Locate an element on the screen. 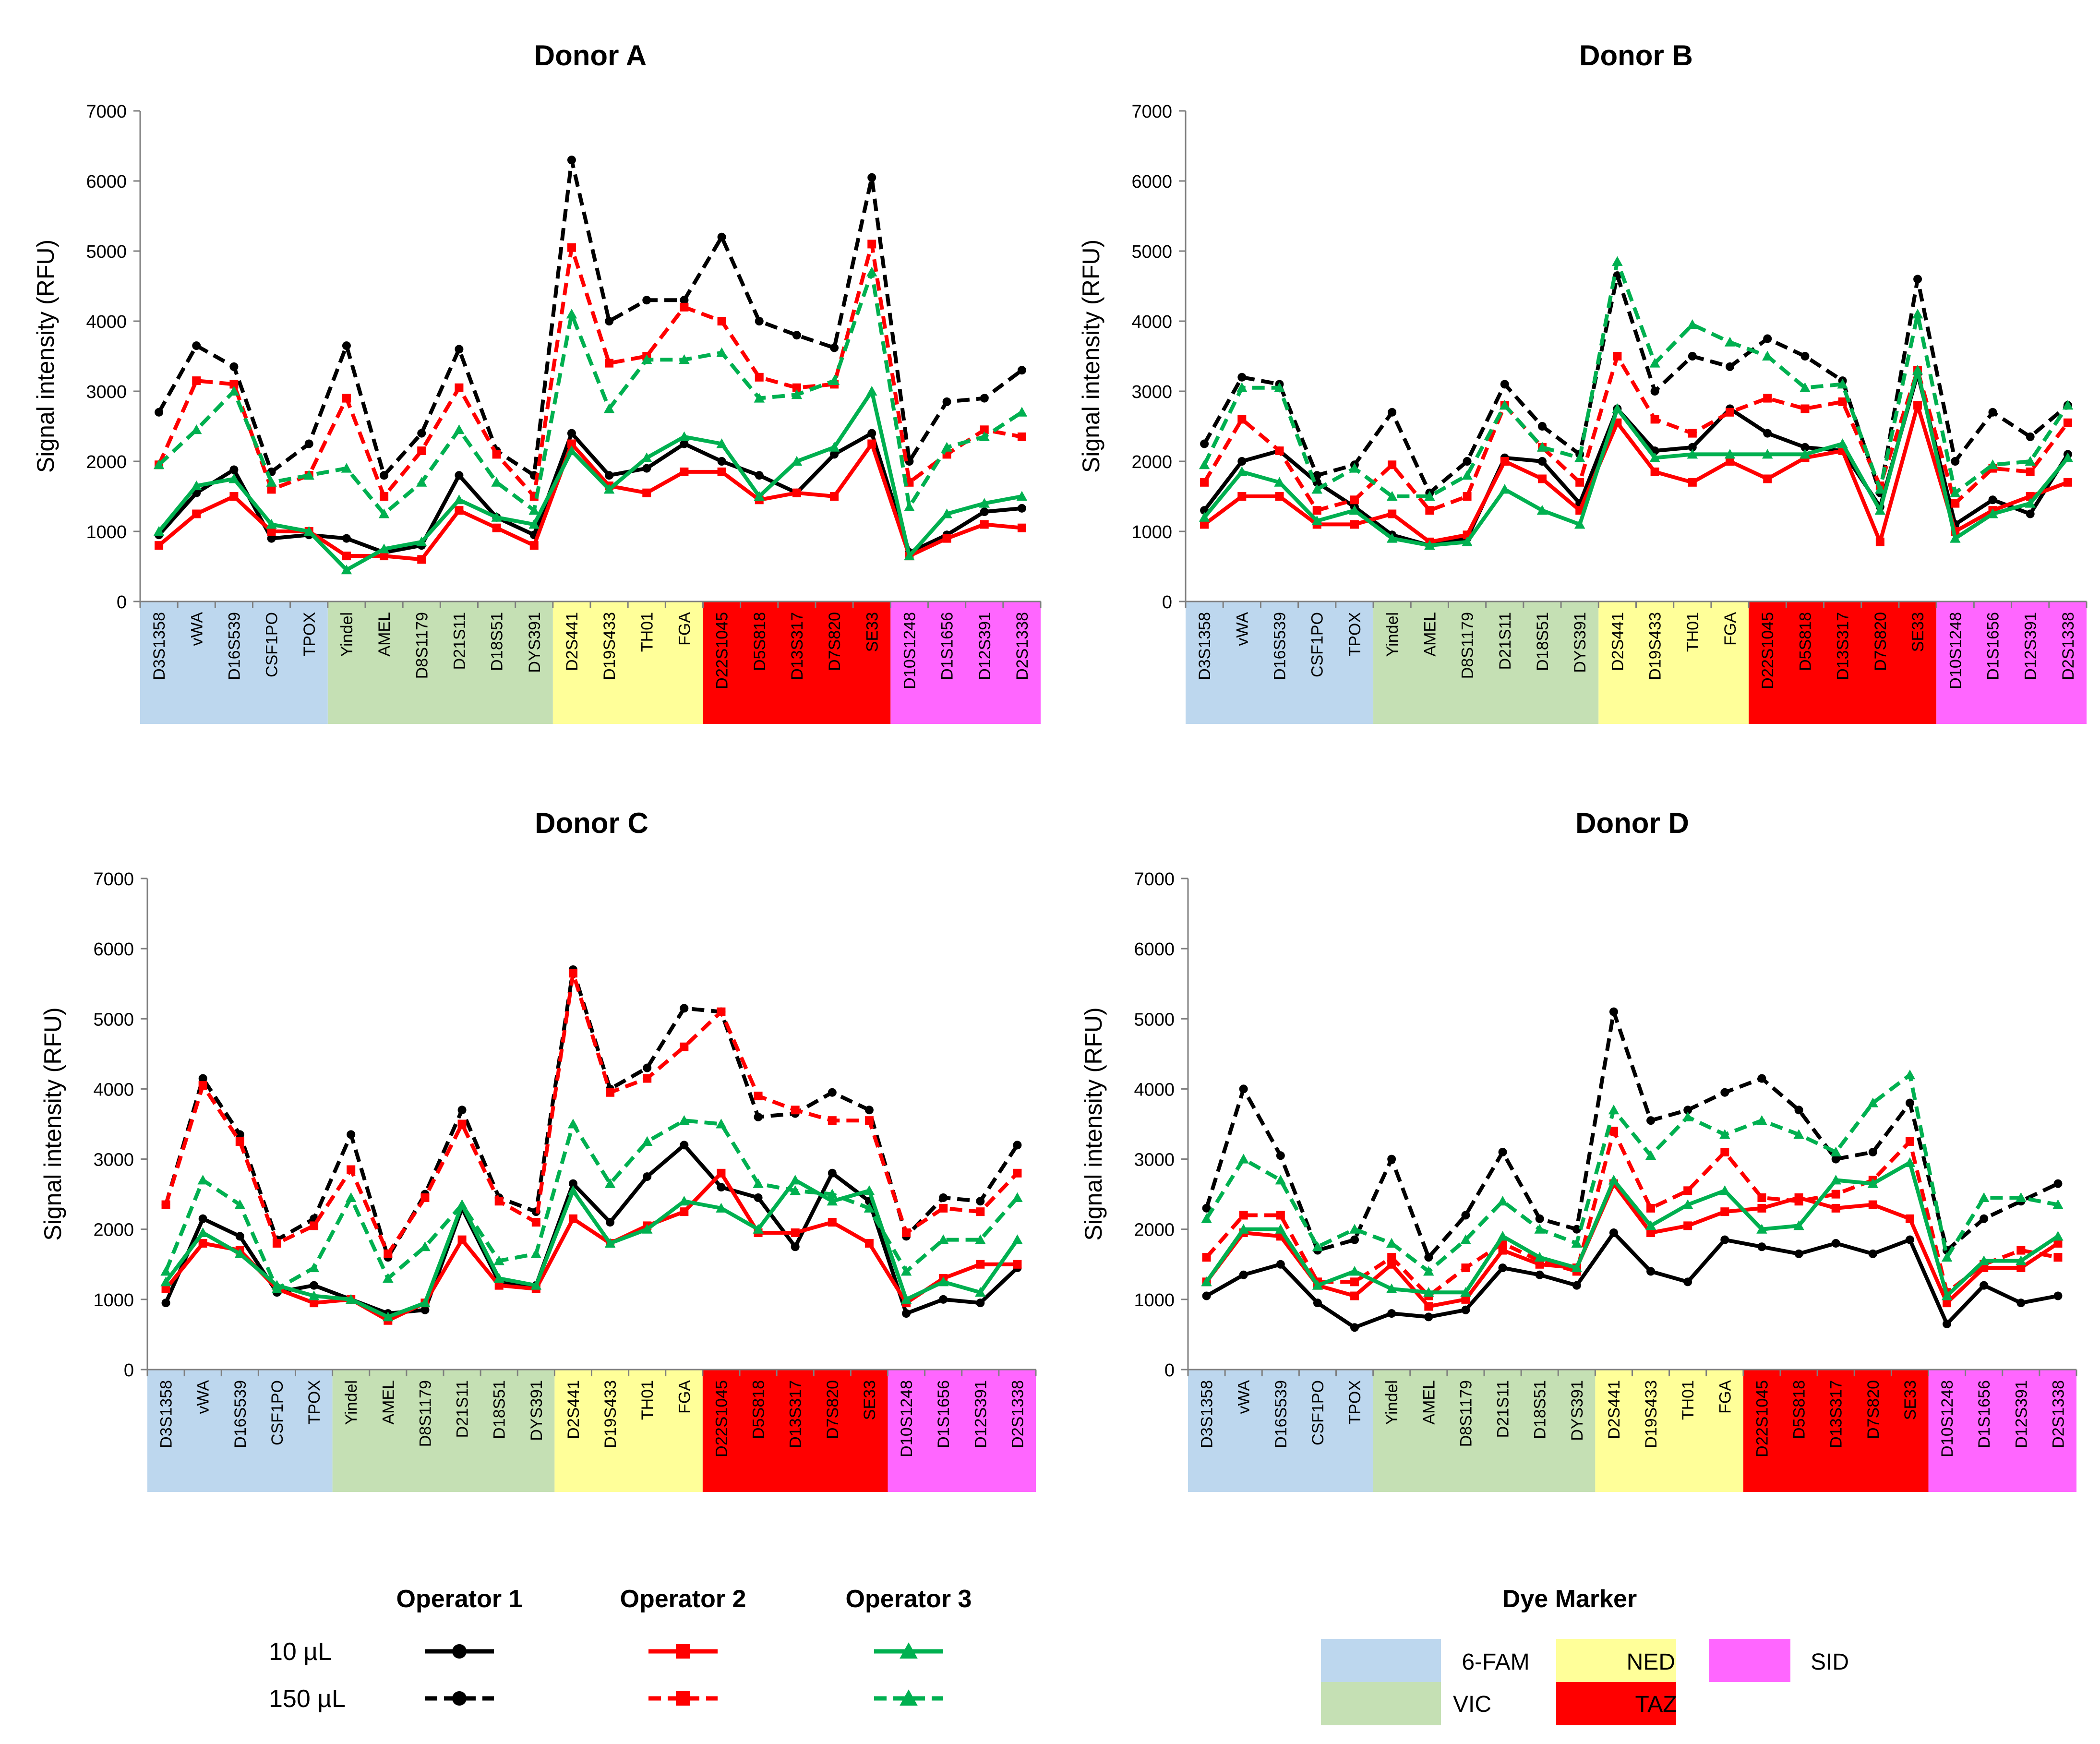 The image size is (2100, 1744). legend-dye-swatch-sid is located at coordinates (1749, 1660).